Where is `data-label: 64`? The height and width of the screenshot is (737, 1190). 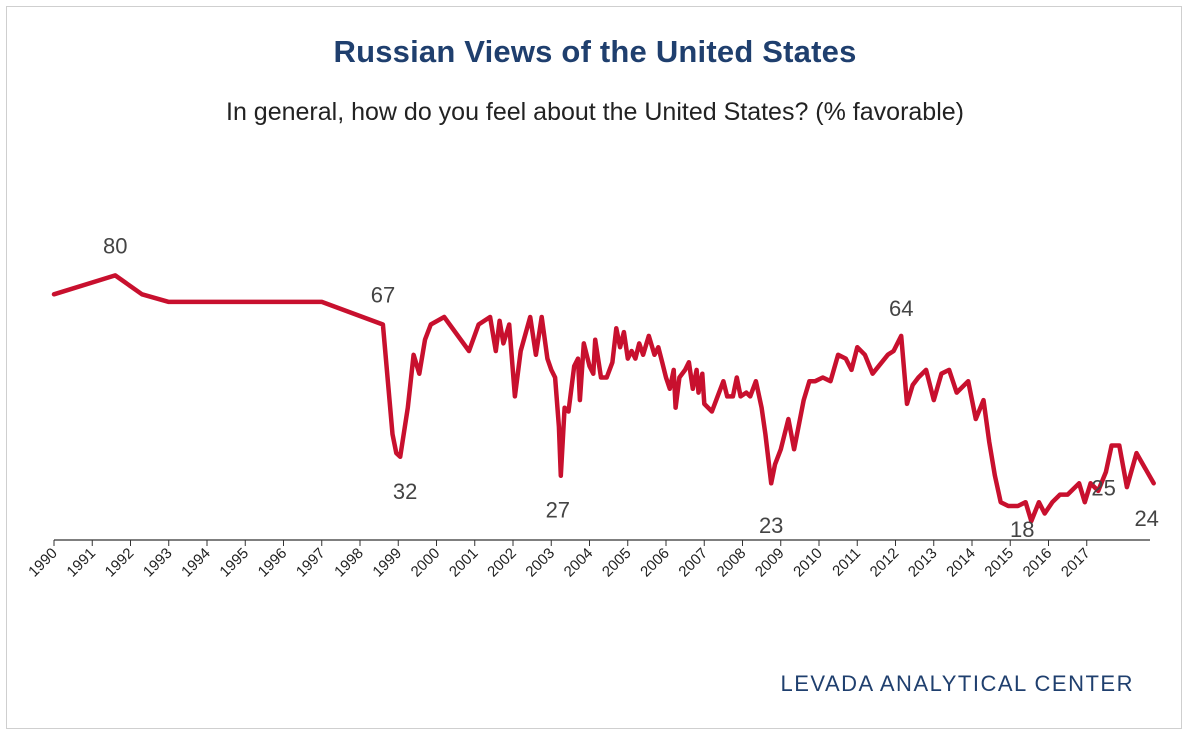
data-label: 64 is located at coordinates (901, 308).